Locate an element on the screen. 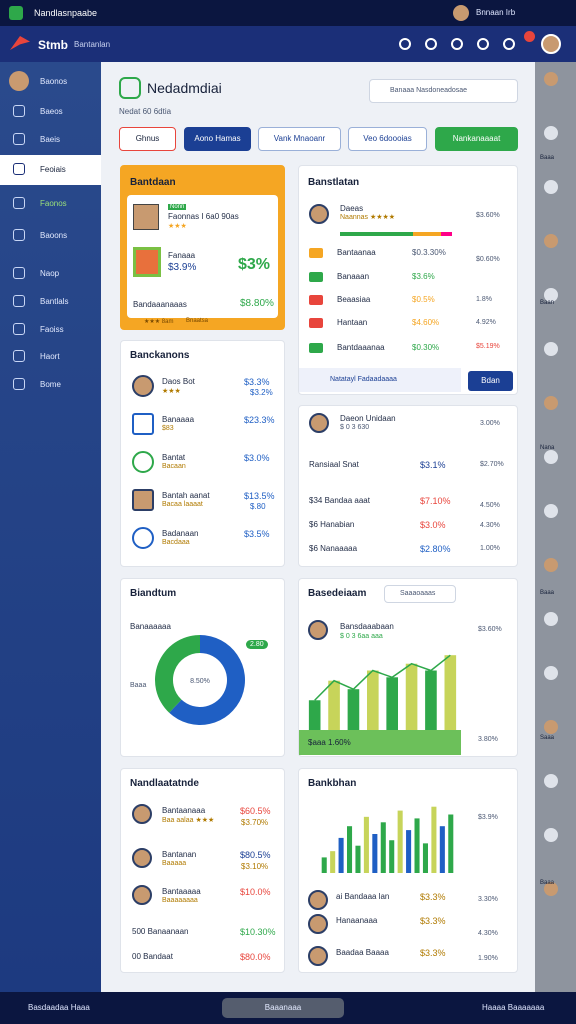 The width and height of the screenshot is (576, 1024). row-value: $10.30% is located at coordinates (258, 932).